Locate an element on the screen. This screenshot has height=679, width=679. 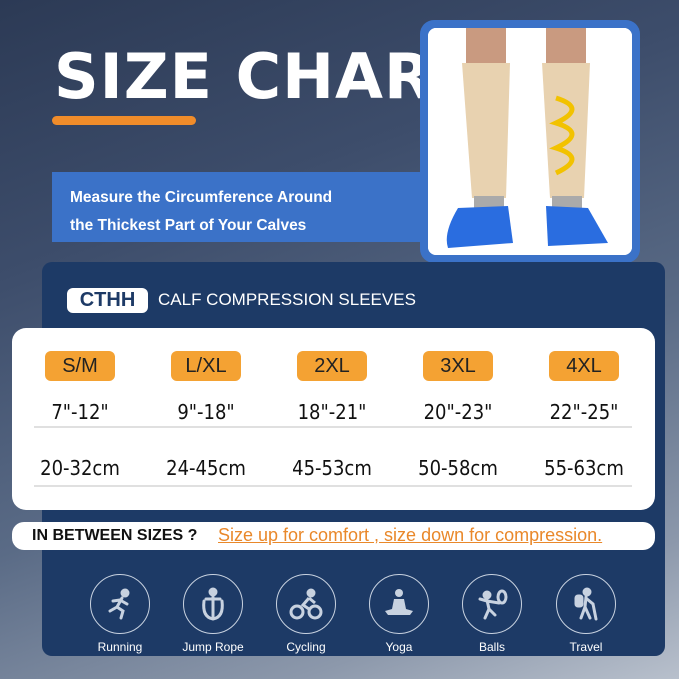
jump-rope-icon is located at coordinates (213, 604).